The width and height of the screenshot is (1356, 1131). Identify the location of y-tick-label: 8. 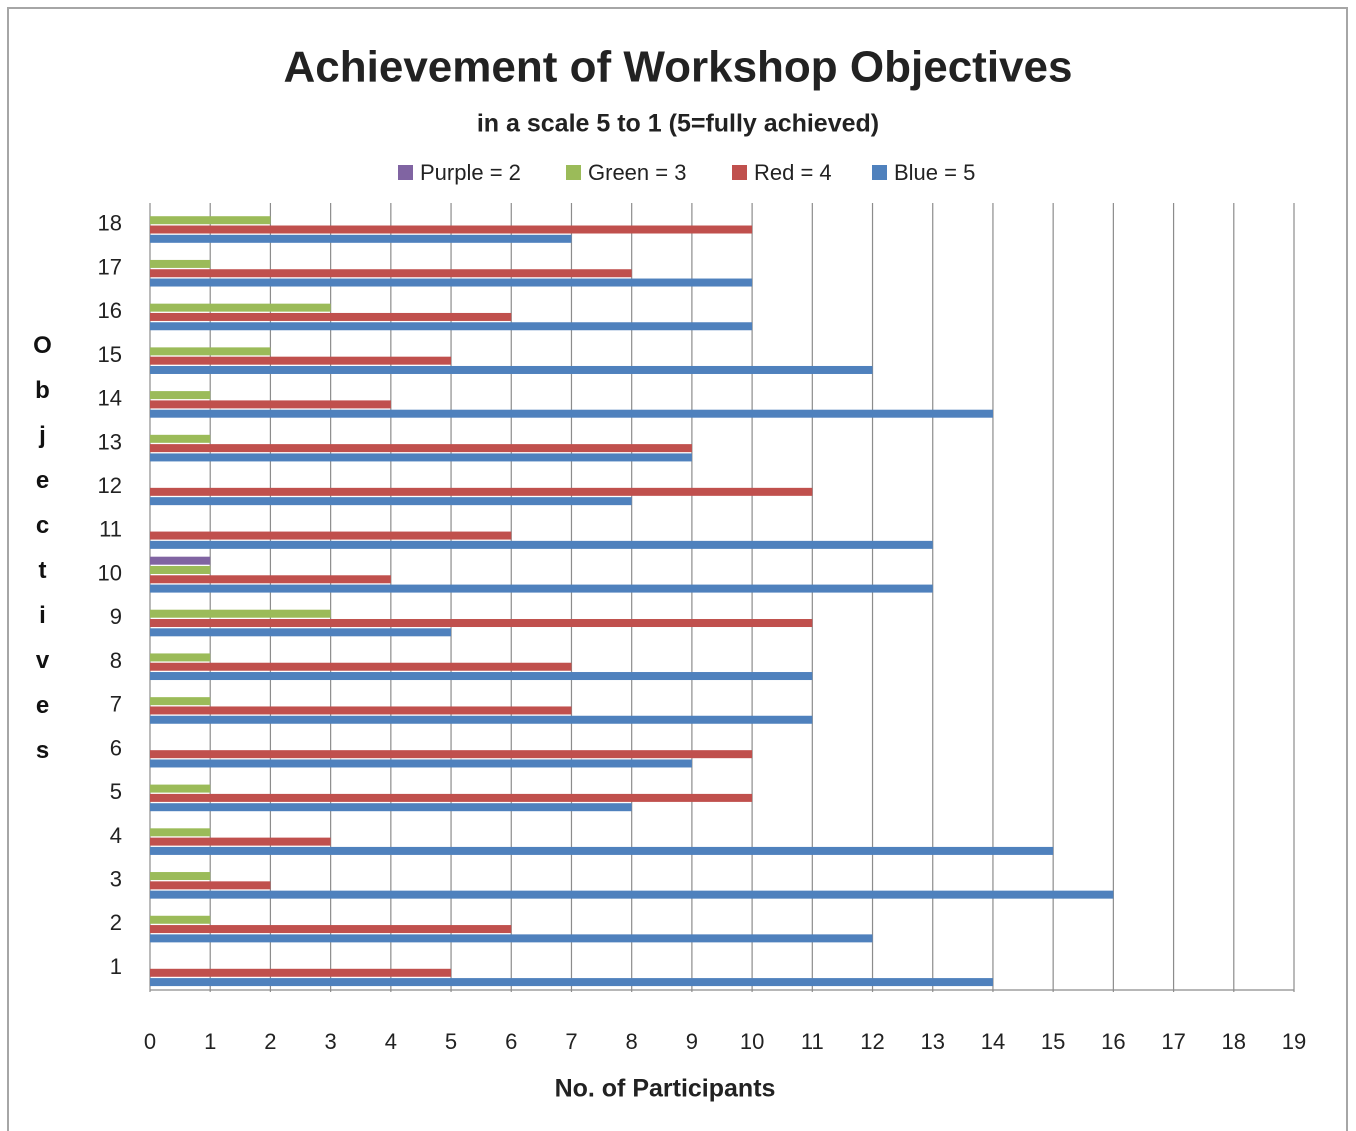
(116, 660).